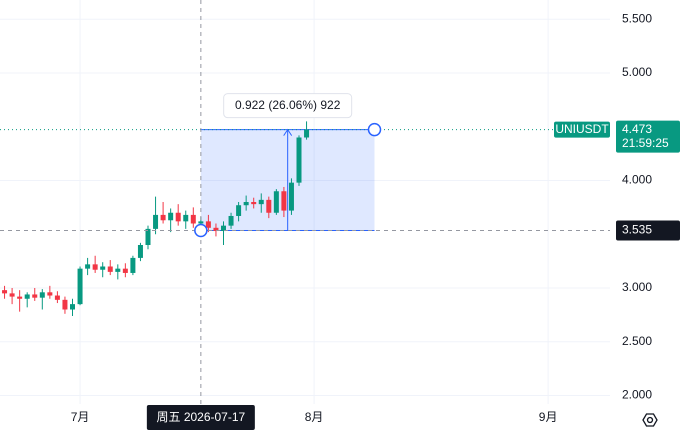 Image resolution: width=680 pixels, height=434 pixels. What do you see at coordinates (650, 420) in the screenshot?
I see `settings-icon` at bounding box center [650, 420].